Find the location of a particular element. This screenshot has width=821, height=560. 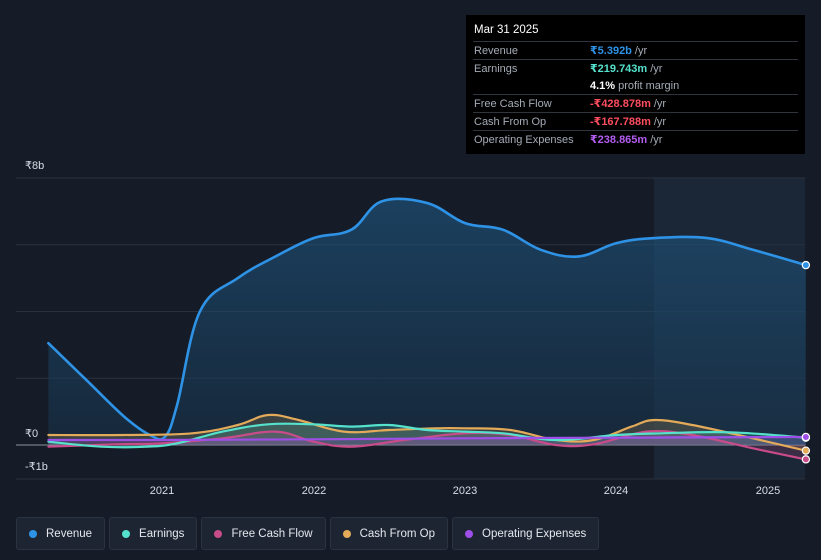

y-tick-bottom: -₹1b is located at coordinates (36, 467).